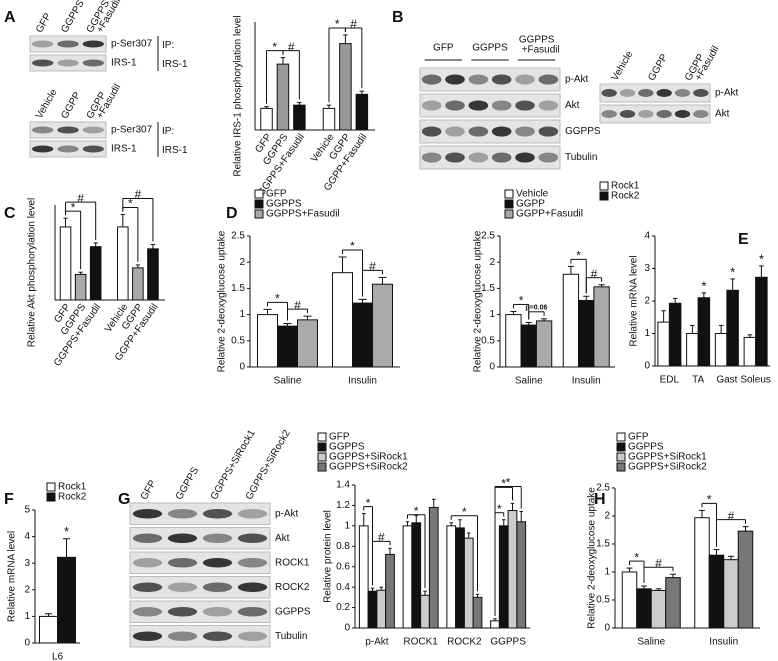  I want to click on y-tick-label: 1, so click(647, 333).